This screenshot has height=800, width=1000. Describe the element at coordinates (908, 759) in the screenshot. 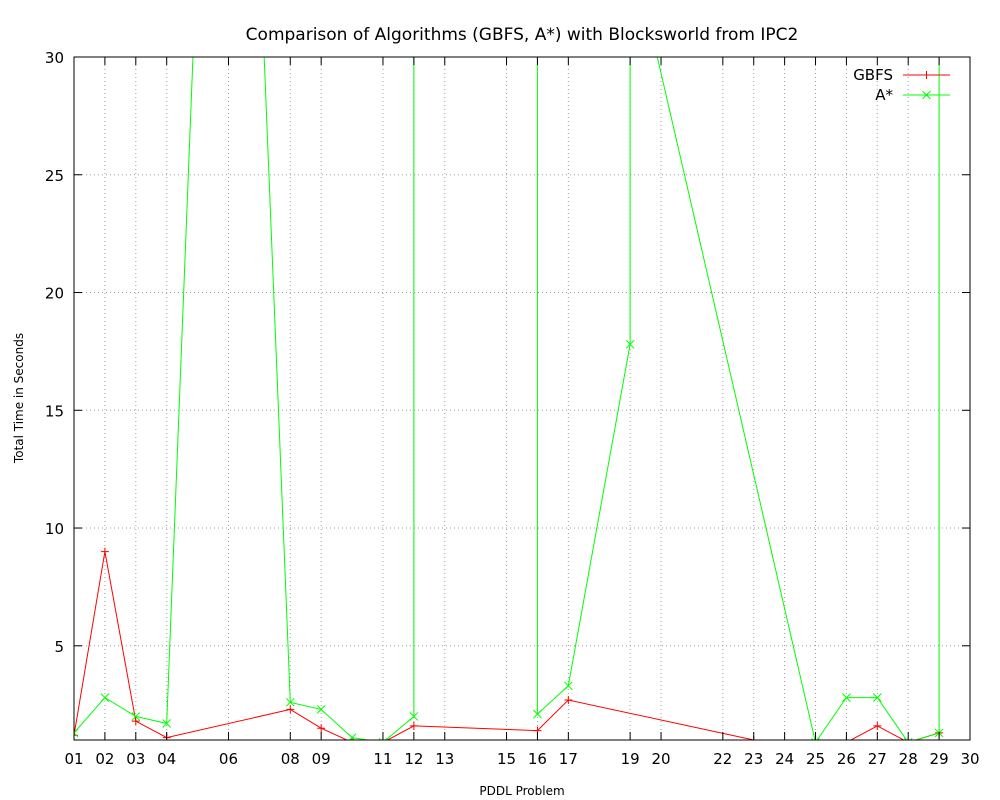

I see `x-tick-label: 28` at that location.